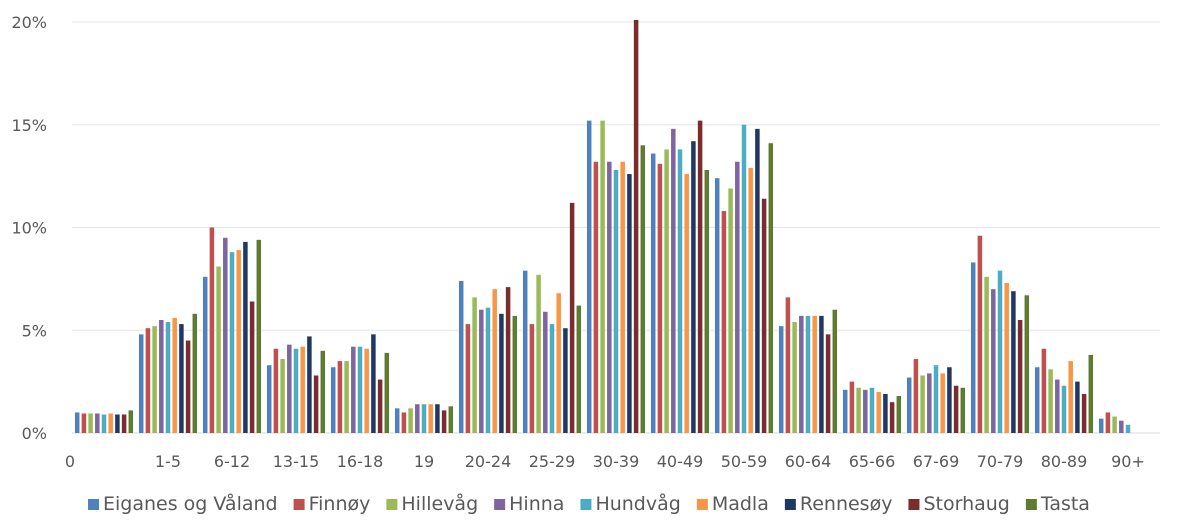 The width and height of the screenshot is (1178, 522). What do you see at coordinates (29, 125) in the screenshot?
I see `y-tick-label: 15%` at bounding box center [29, 125].